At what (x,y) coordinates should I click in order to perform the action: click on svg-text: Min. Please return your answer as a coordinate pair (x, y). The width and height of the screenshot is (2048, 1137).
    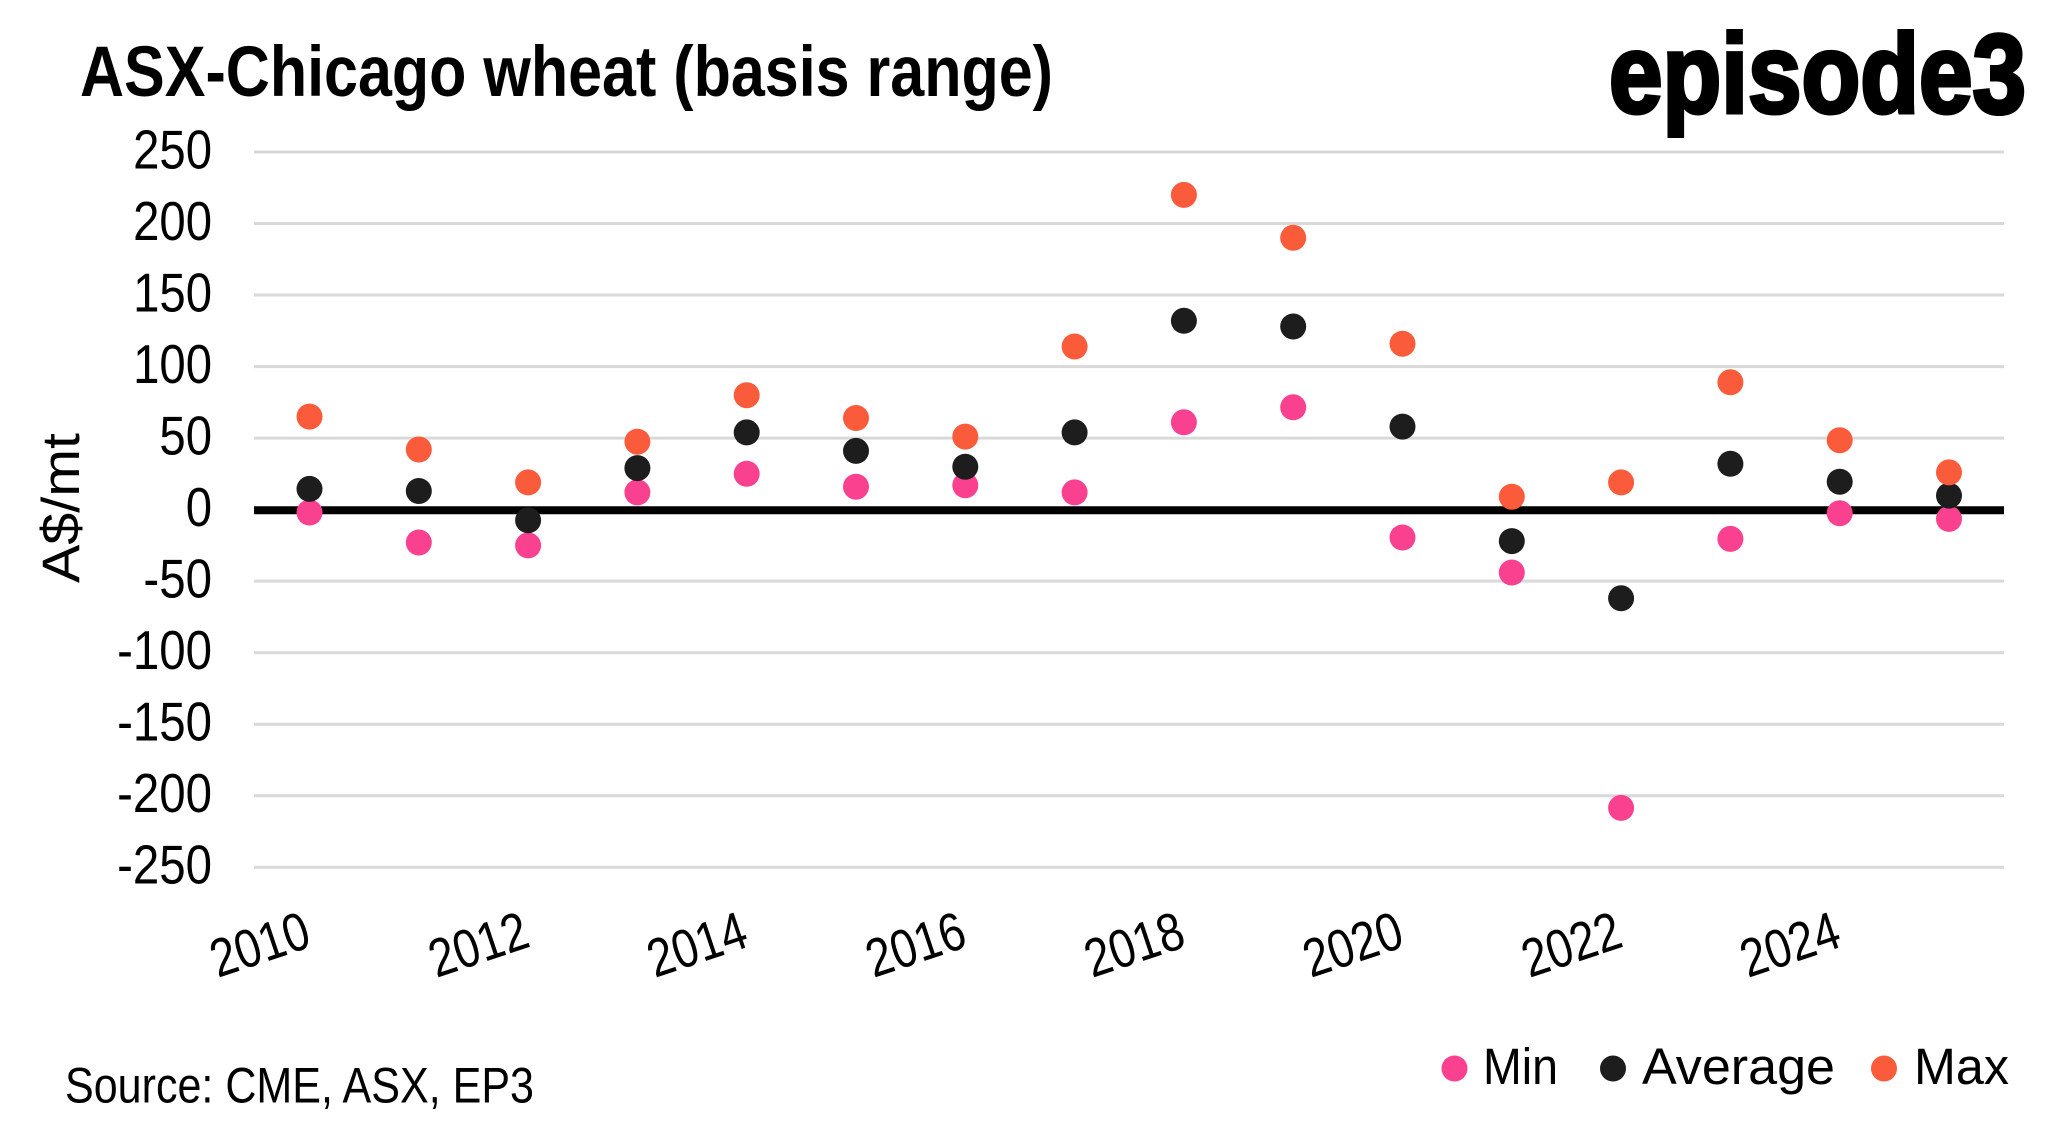
    Looking at the image, I should click on (1520, 1066).